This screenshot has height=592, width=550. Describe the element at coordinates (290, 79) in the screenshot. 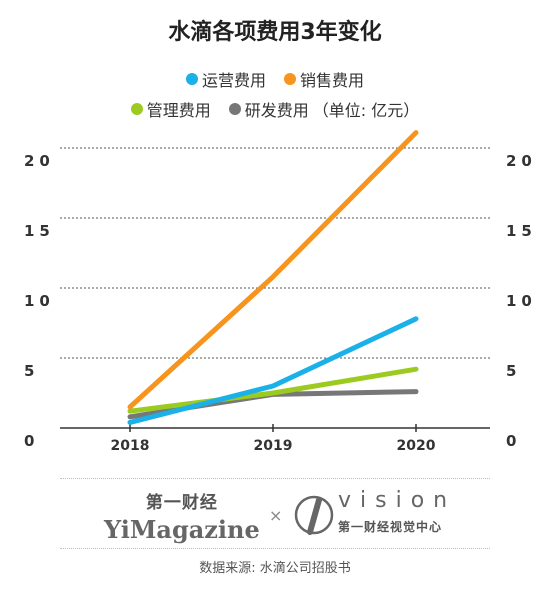

I see `legend-dot-sales` at that location.